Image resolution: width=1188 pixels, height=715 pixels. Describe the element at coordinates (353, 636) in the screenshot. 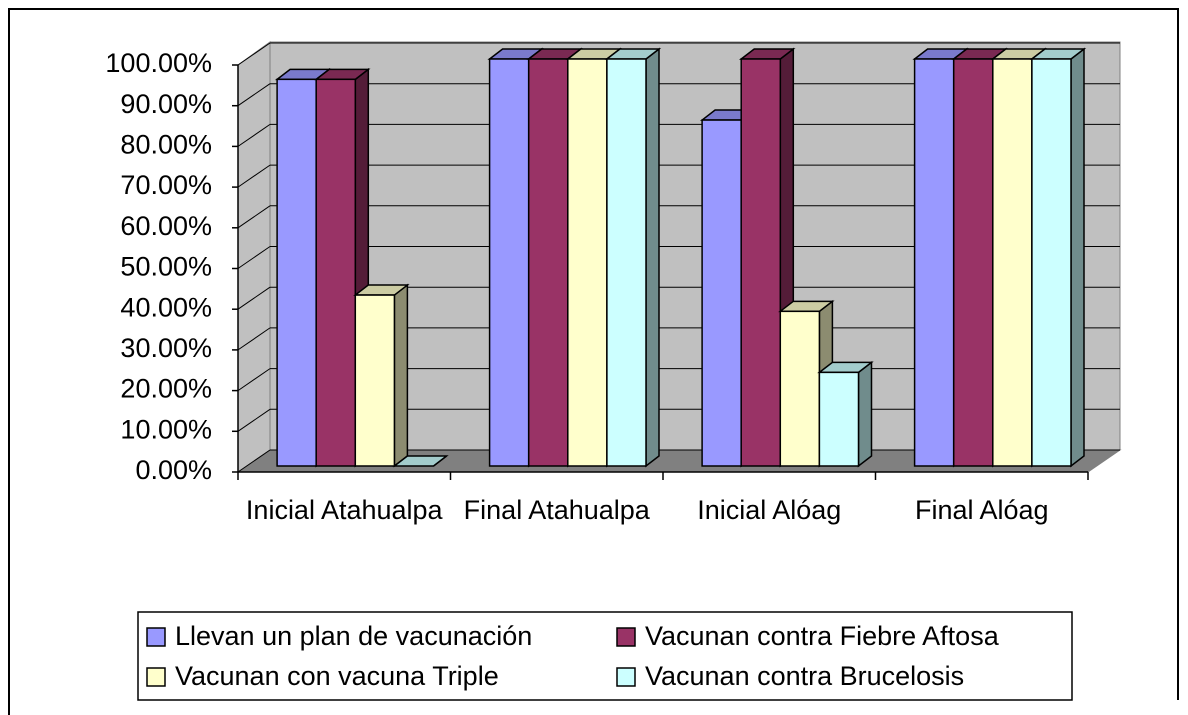

I see `legend-label: Llevan un plan de vacunación` at that location.